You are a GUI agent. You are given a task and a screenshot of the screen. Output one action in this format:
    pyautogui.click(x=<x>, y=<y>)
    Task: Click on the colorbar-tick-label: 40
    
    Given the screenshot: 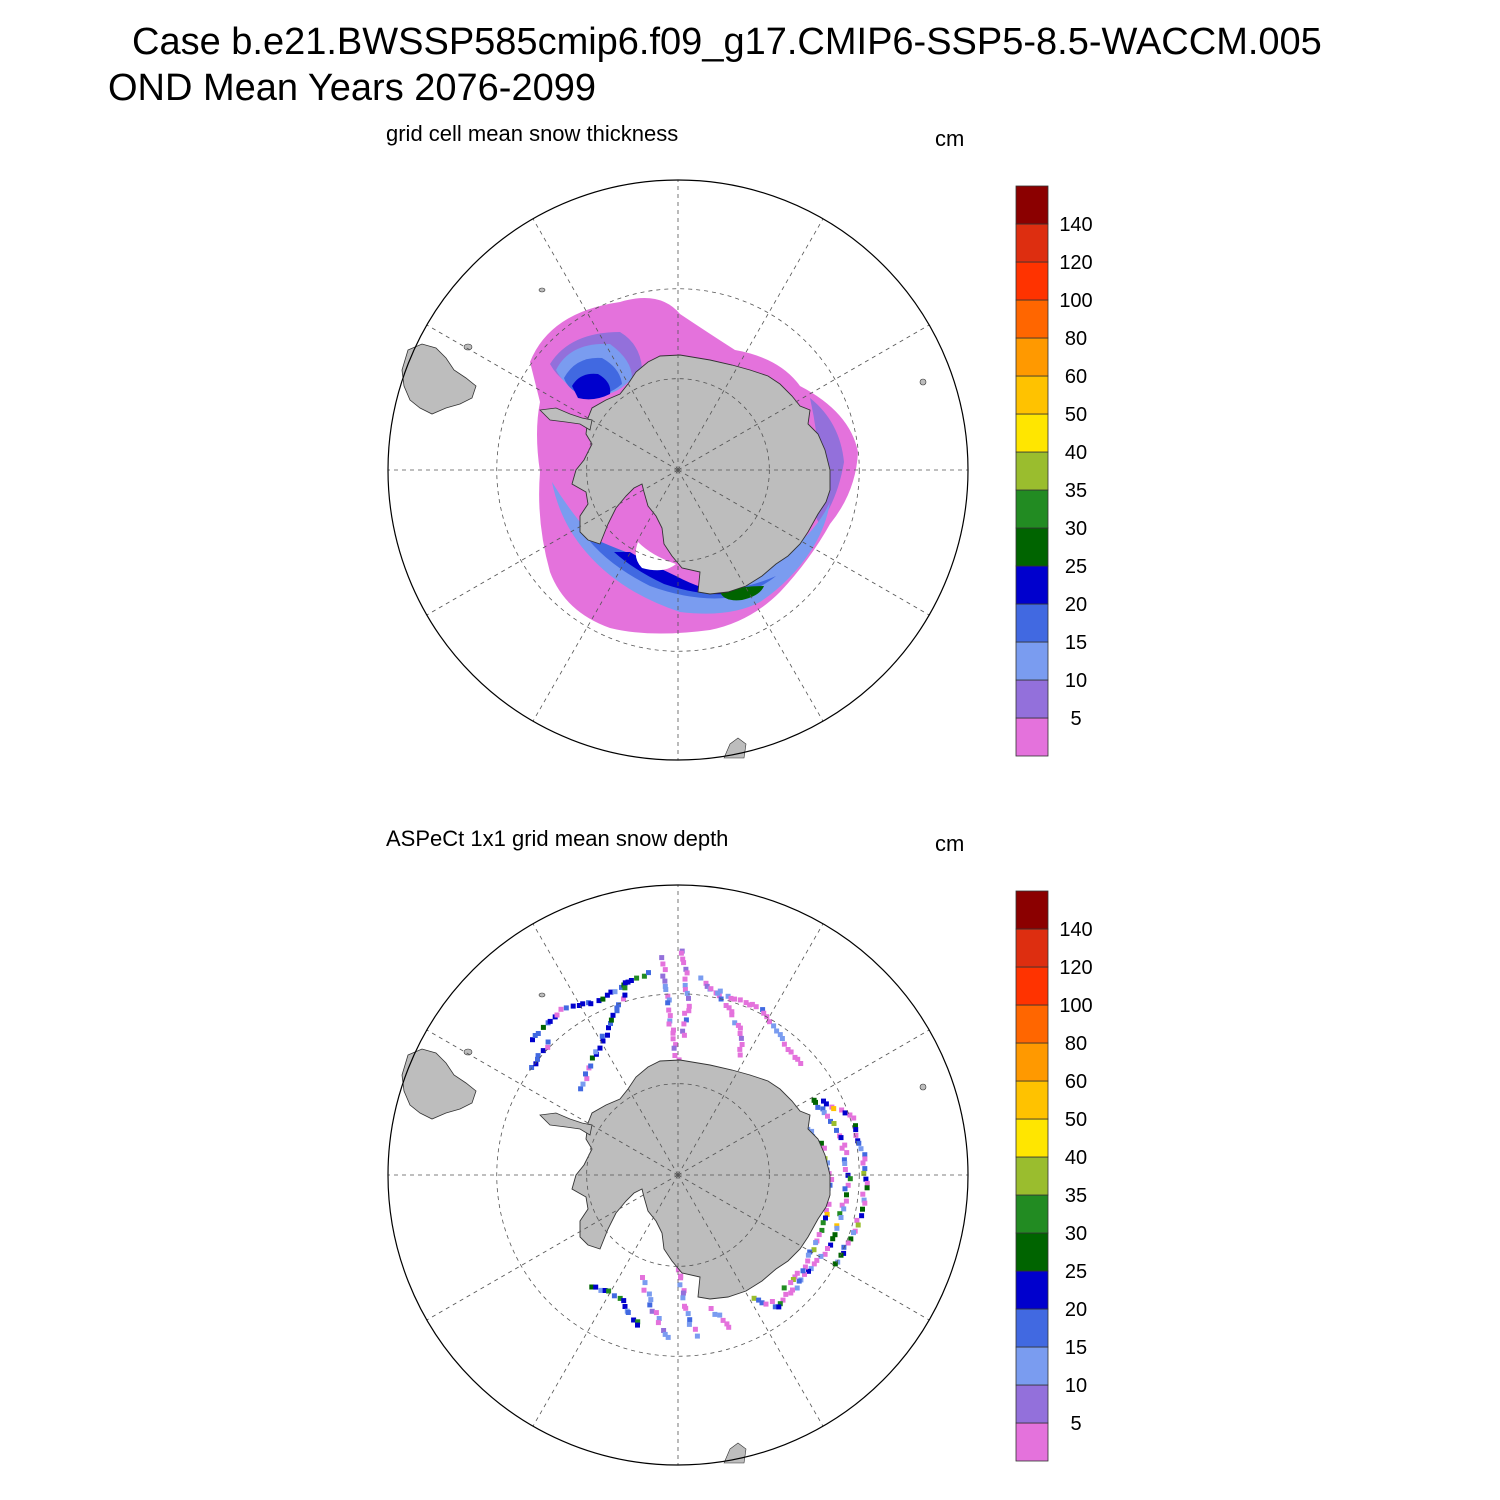 What is the action you would take?
    pyautogui.click(x=1076, y=453)
    